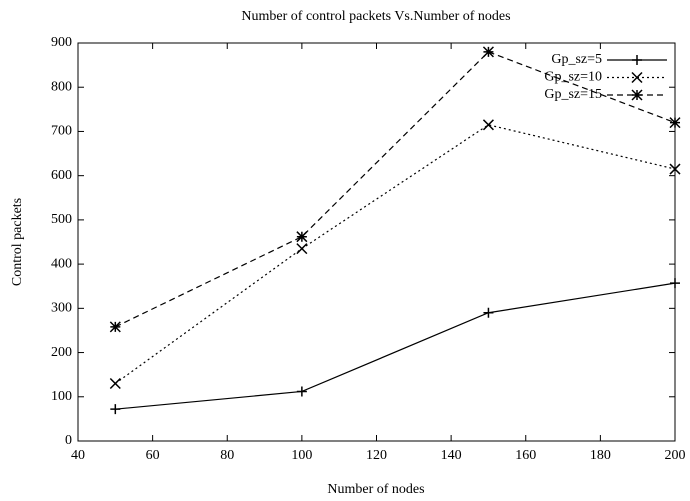 The image size is (690, 501). What do you see at coordinates (153, 455) in the screenshot?
I see `x-tick-label: 60` at bounding box center [153, 455].